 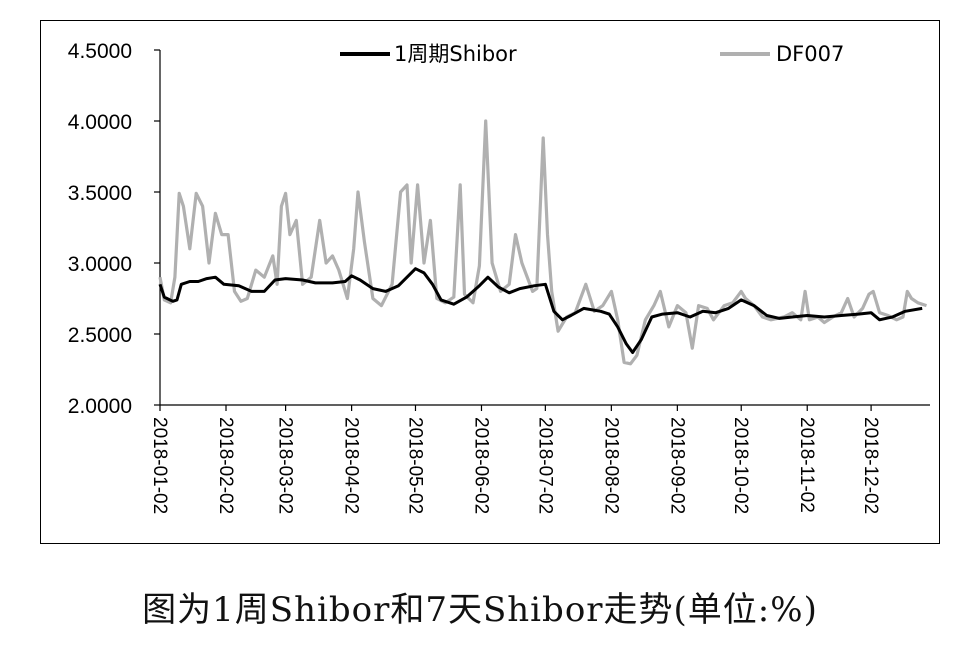 I want to click on x-tick-label: 2018-07-02, so click(x=544, y=465).